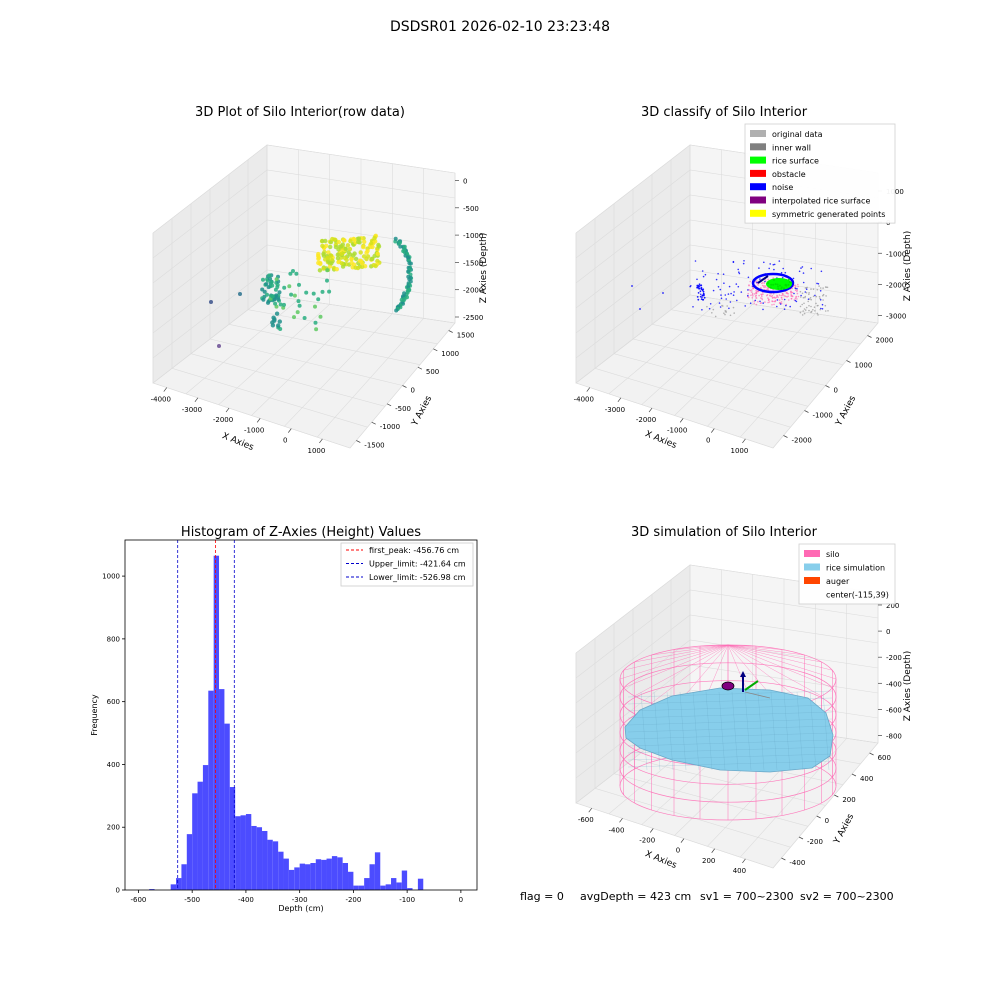  I want to click on legend-label: symmetric generated points, so click(828, 214).